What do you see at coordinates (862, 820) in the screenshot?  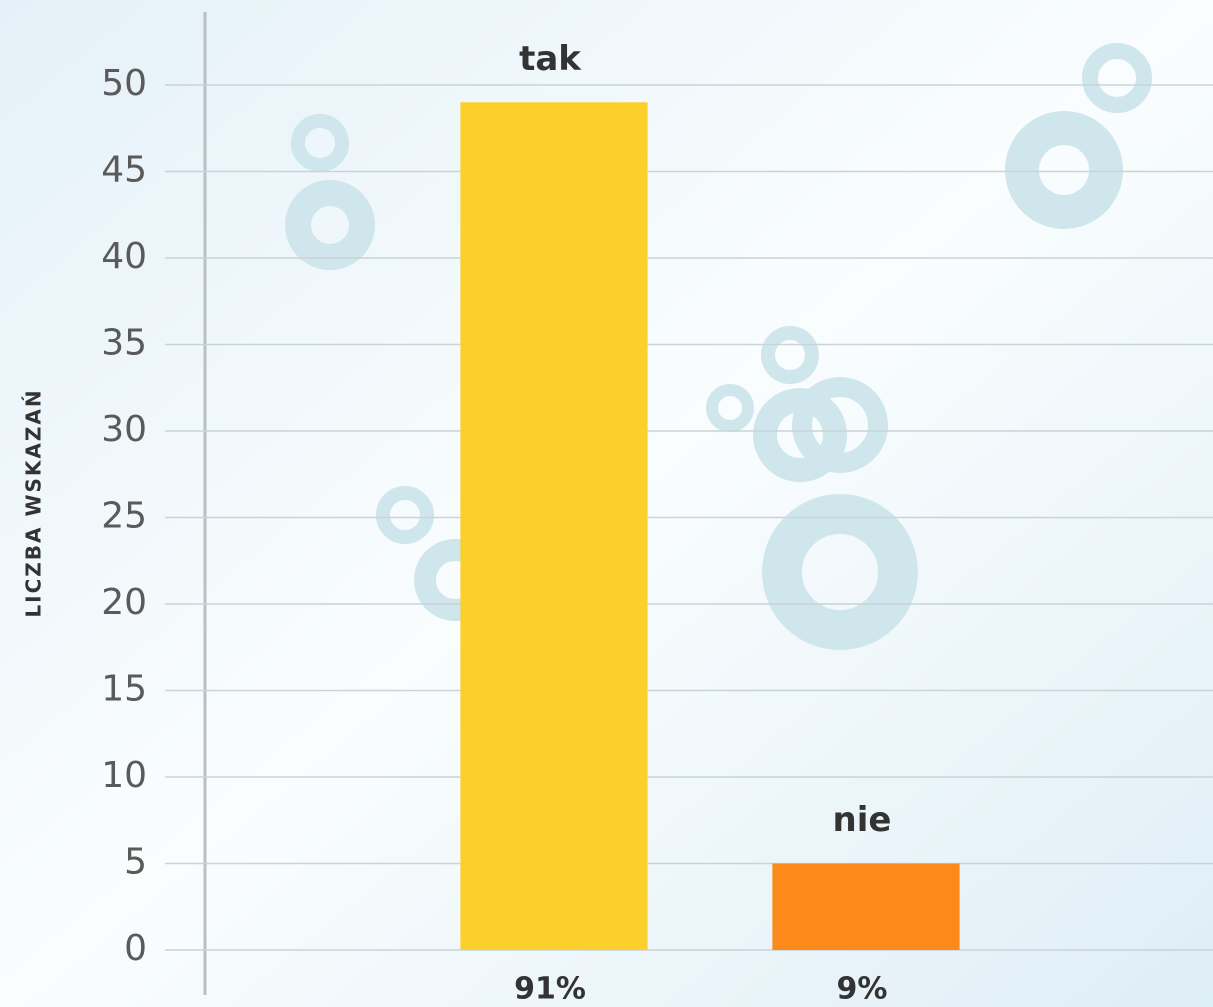 I see `category-label: nie` at bounding box center [862, 820].